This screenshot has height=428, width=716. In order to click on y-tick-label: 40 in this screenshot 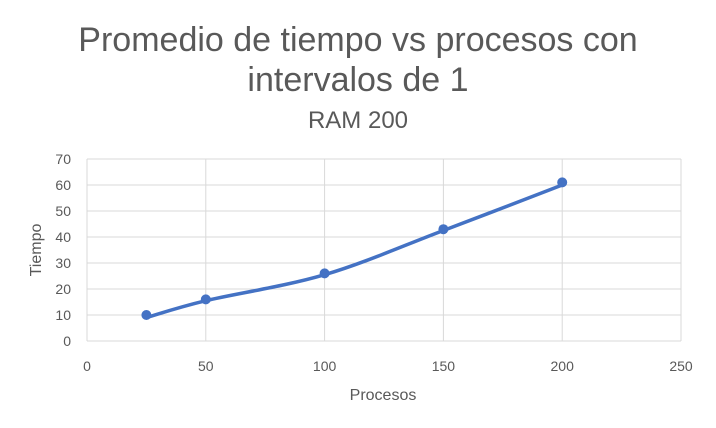, I will do `click(63, 237)`.